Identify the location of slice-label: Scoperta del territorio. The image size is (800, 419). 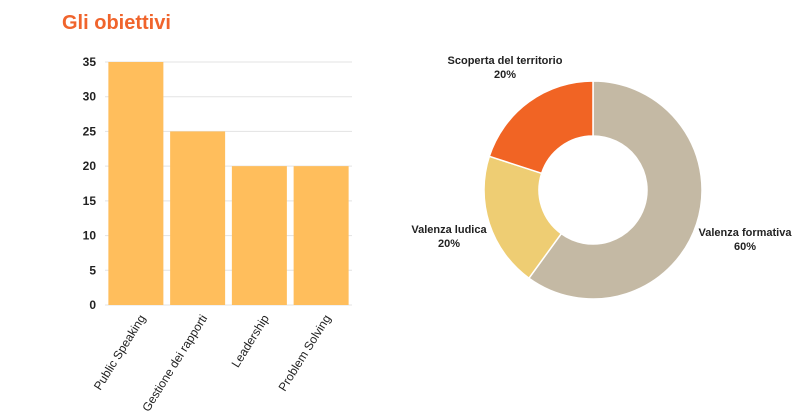
(505, 61).